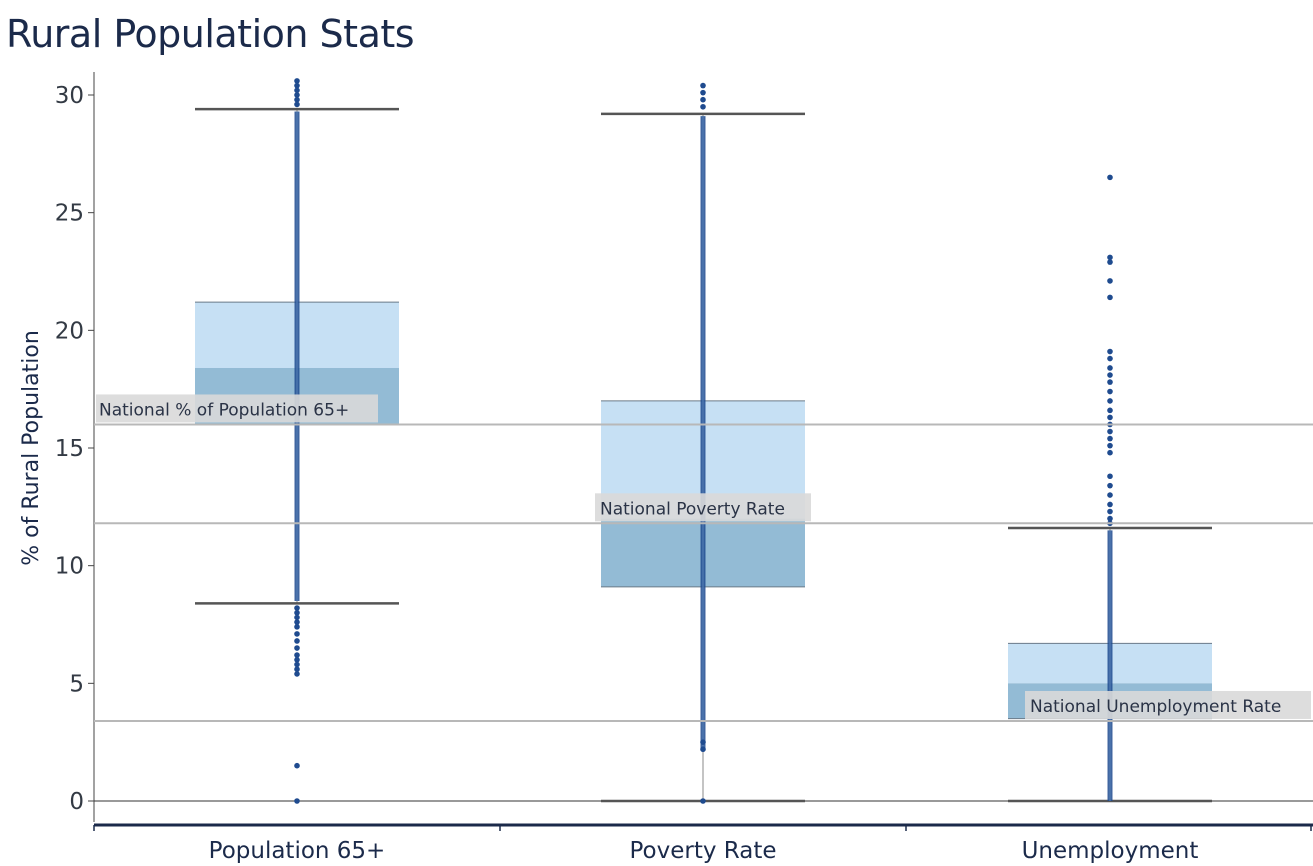 This screenshot has height=866, width=1313. What do you see at coordinates (692, 509) in the screenshot?
I see `reference-label: National Poverty Rate` at bounding box center [692, 509].